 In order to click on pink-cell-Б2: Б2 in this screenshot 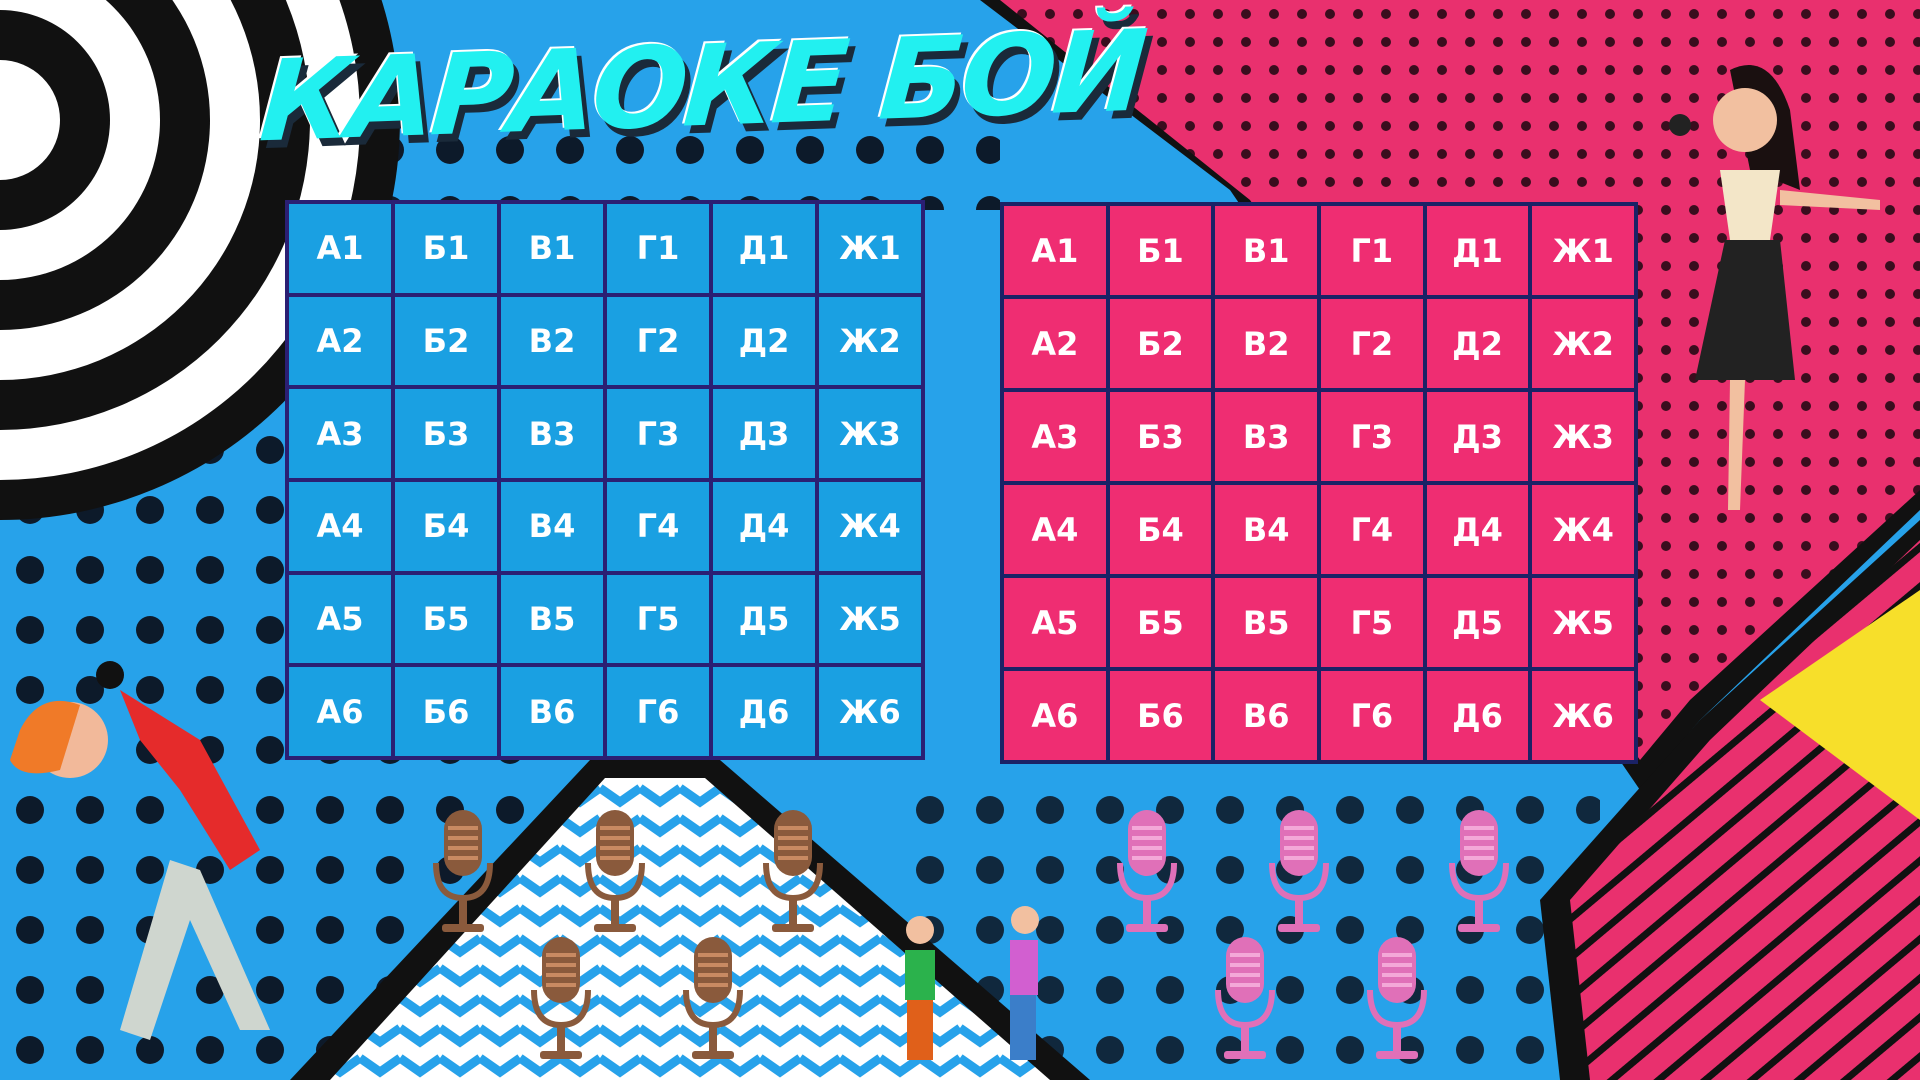, I will do `click(1160, 343)`.